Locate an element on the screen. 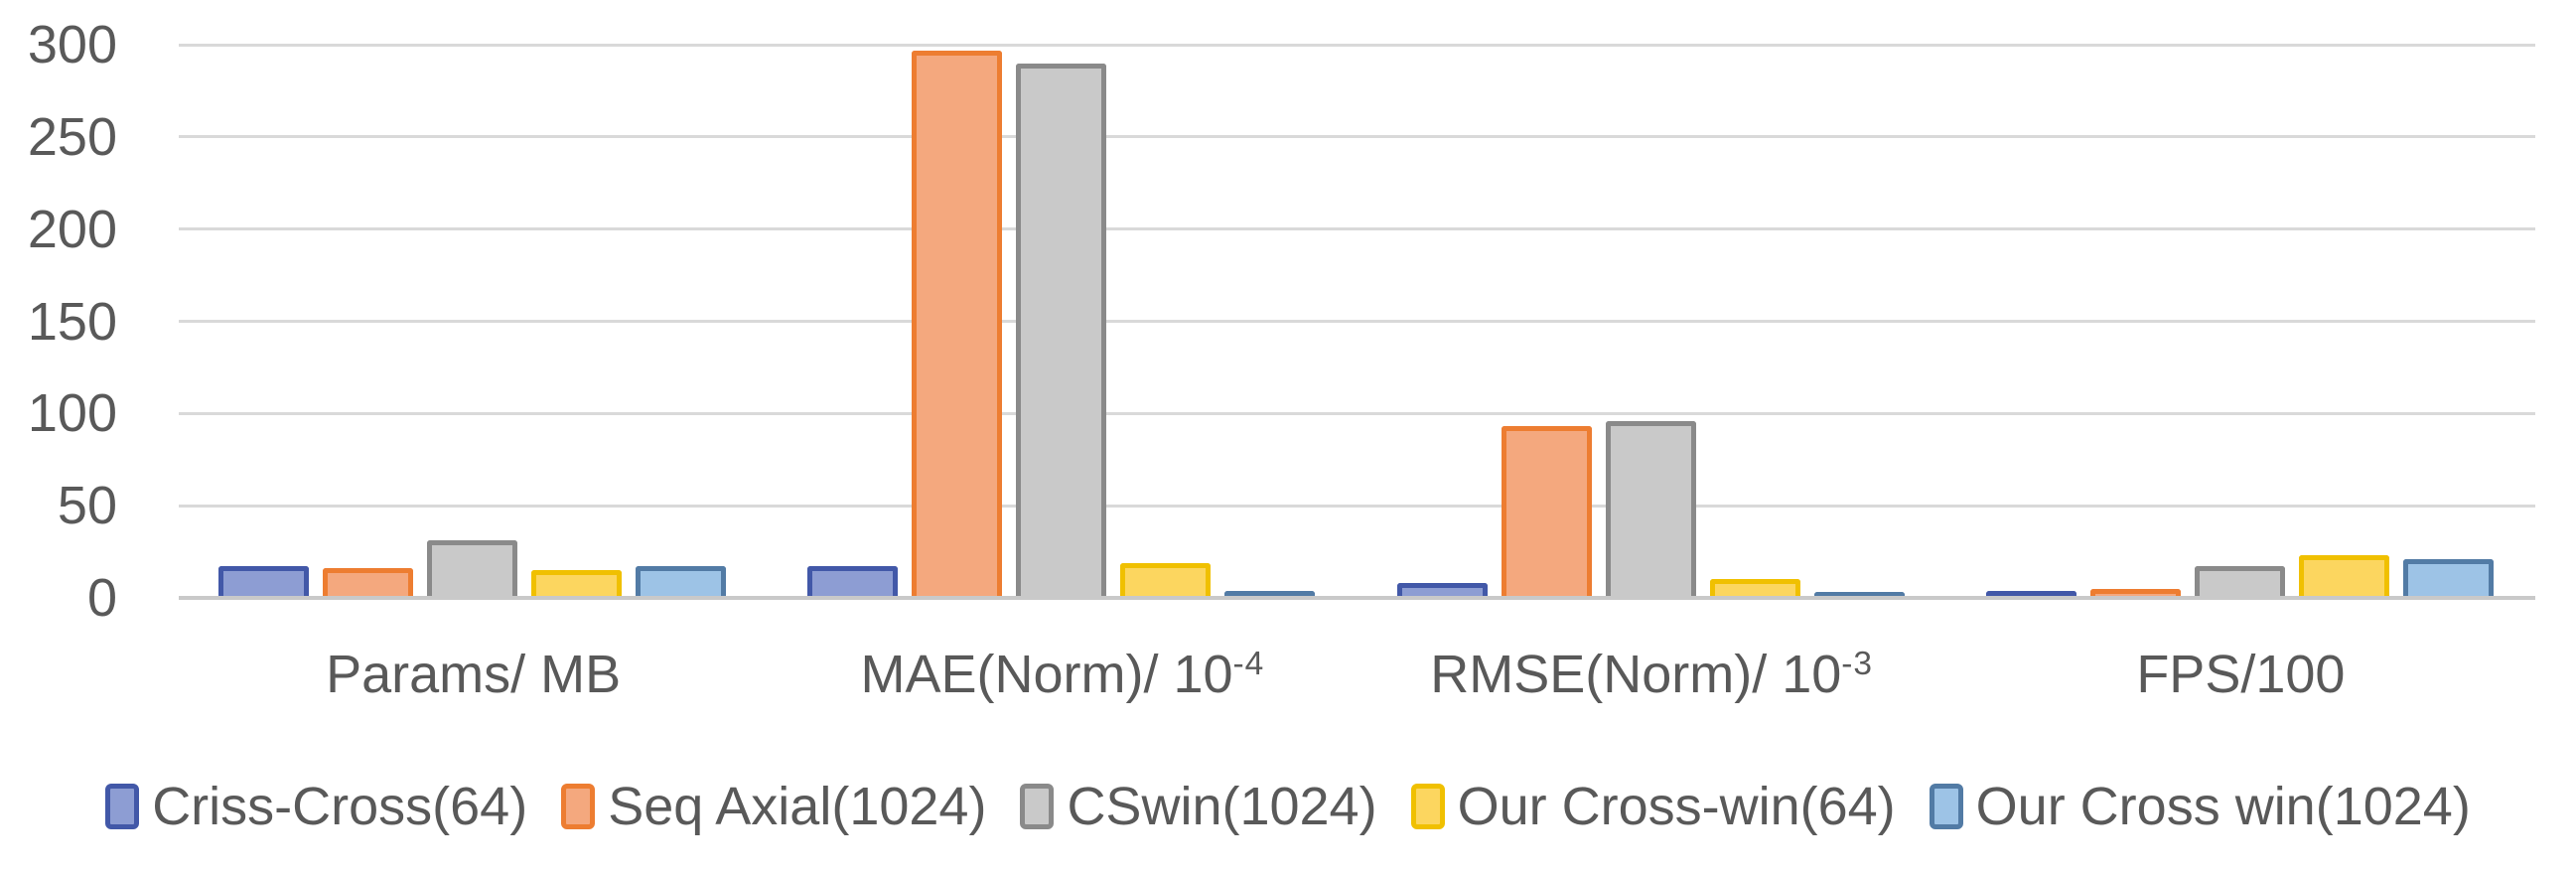 This screenshot has height=874, width=2576. bar-series3-cat1 is located at coordinates (472, 569).